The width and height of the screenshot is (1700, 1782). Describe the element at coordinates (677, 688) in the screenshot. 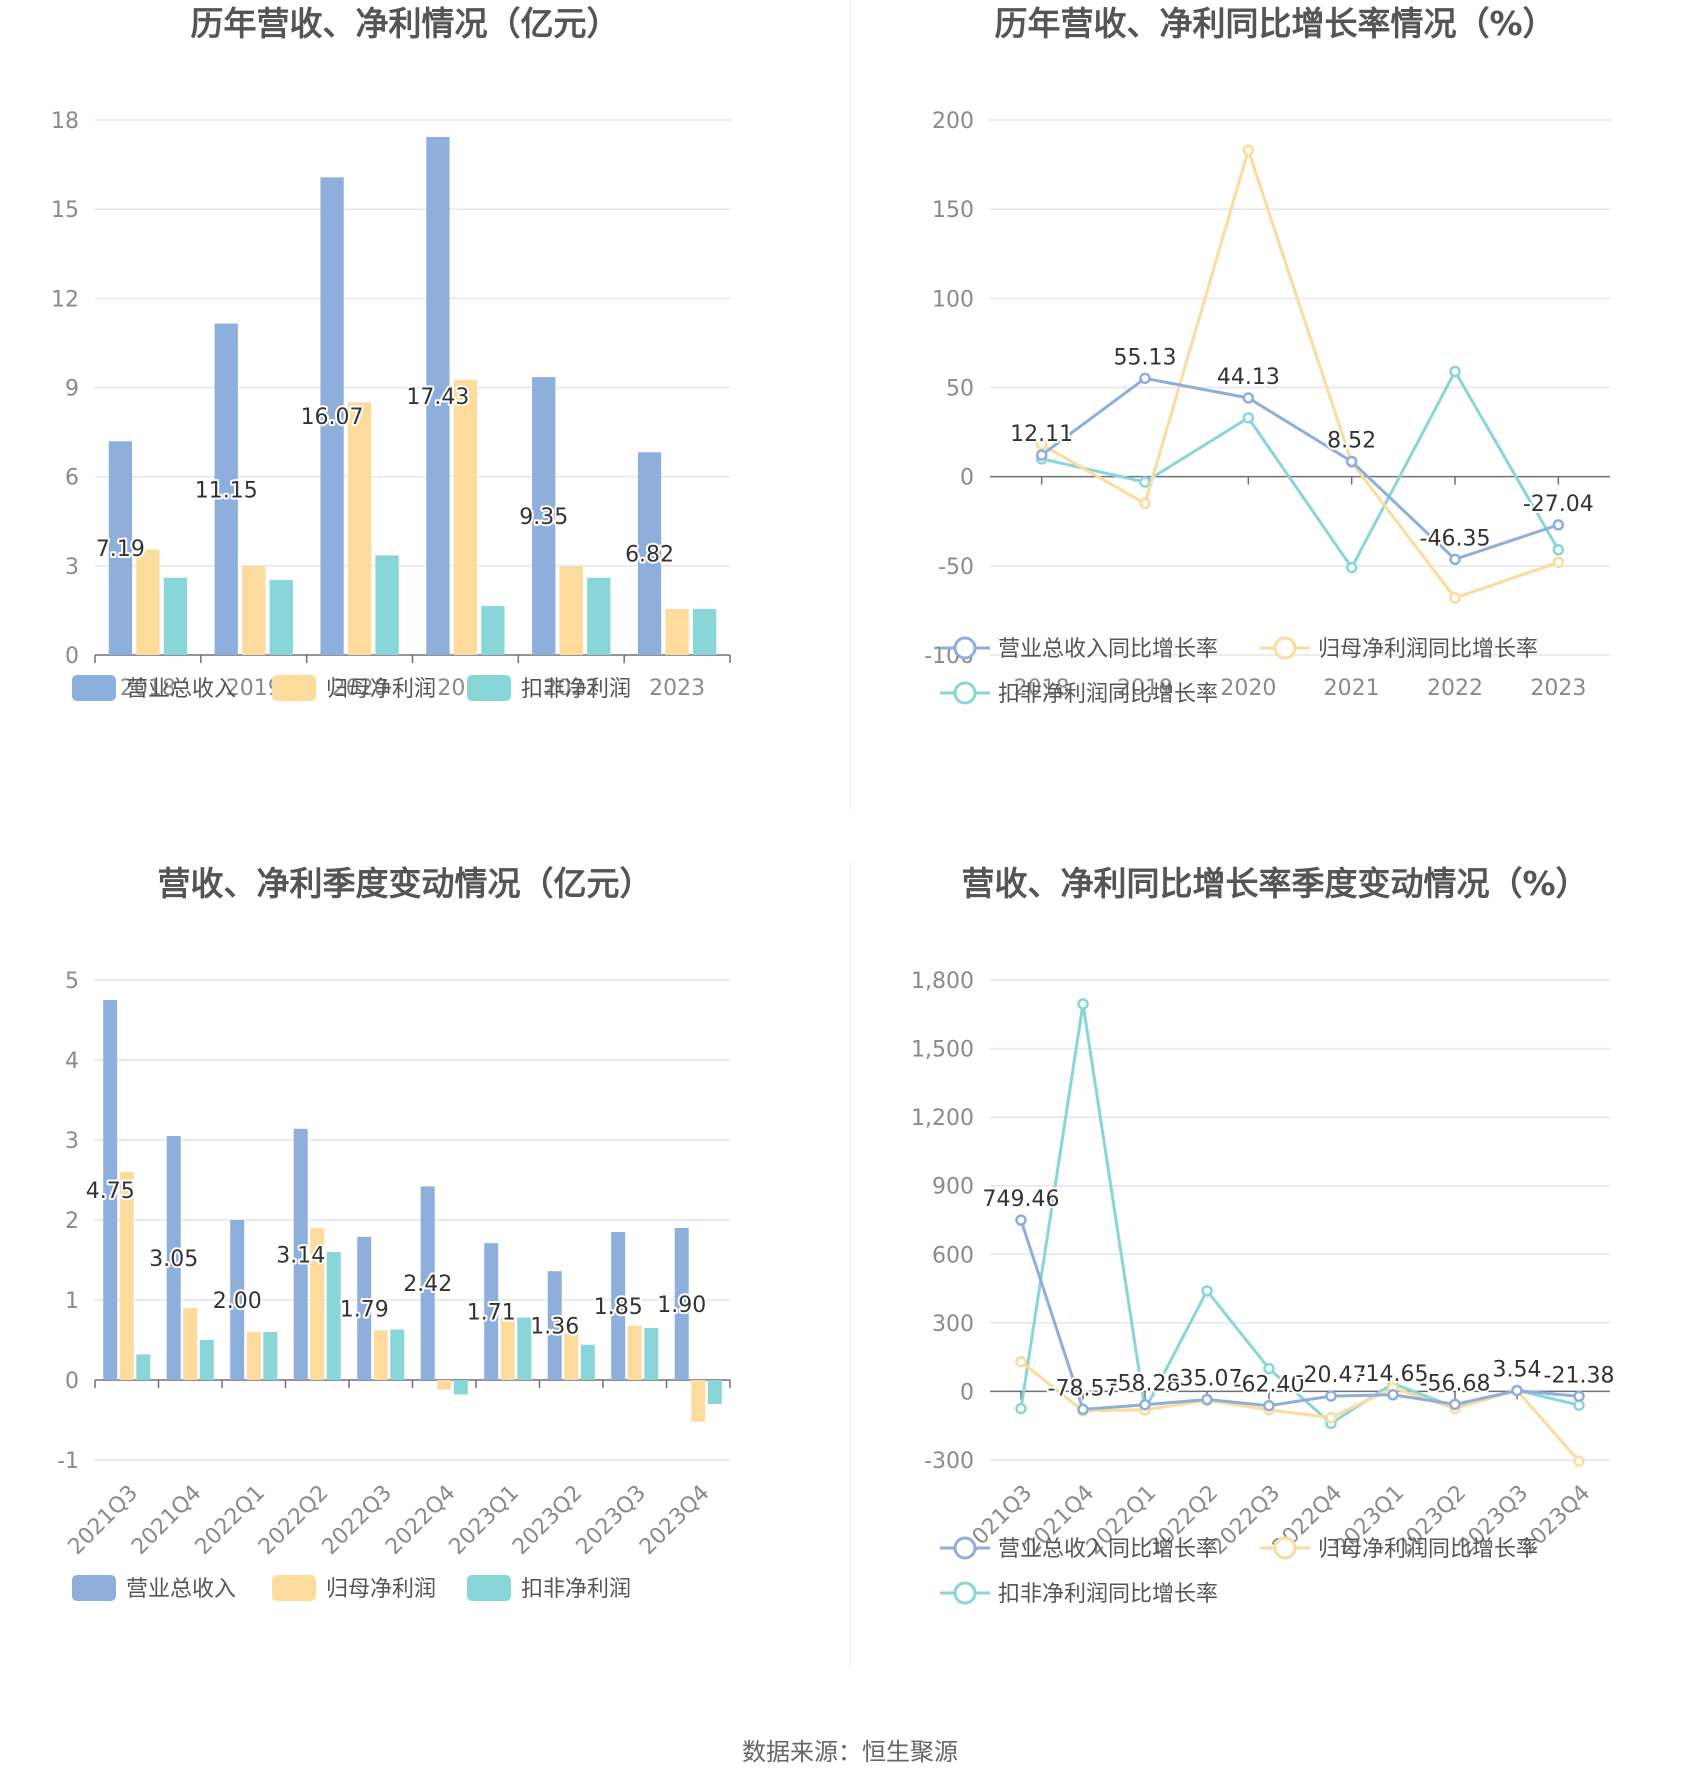

I see `x-tick-label: 2023` at that location.